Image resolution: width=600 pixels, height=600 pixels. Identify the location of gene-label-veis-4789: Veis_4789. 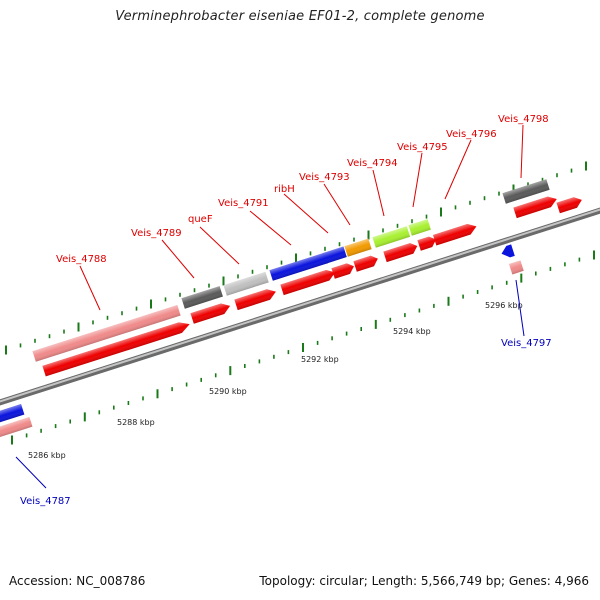
(156, 233).